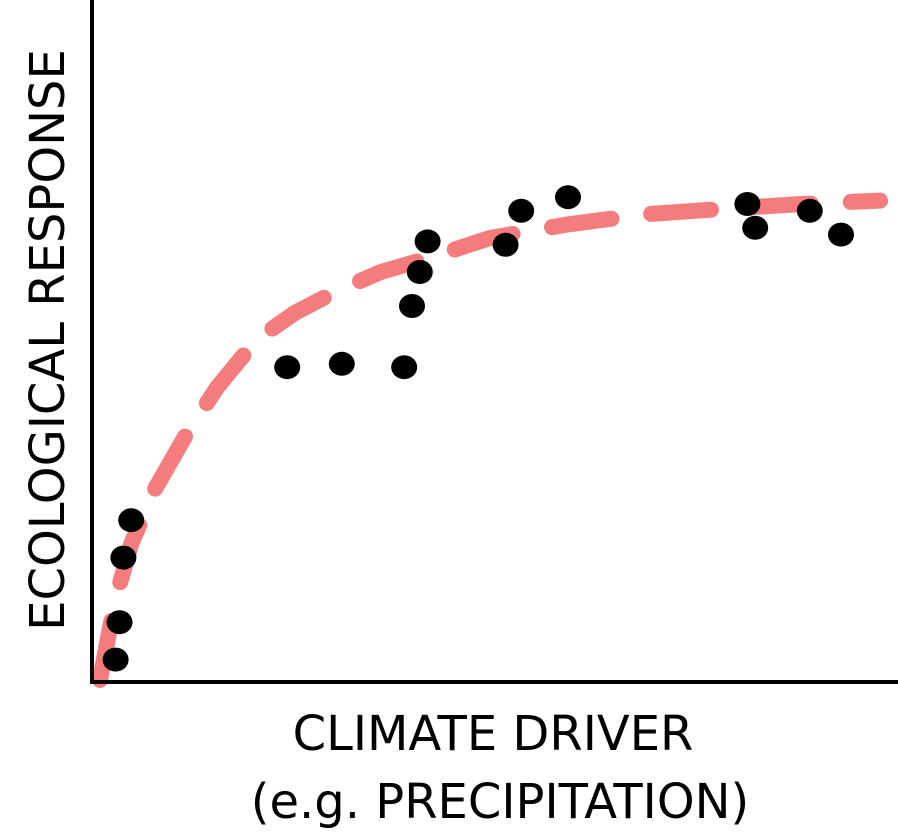 The image size is (898, 836). Describe the element at coordinates (493, 734) in the screenshot. I see `x-axis-label: CLIMATE DRIVER` at that location.